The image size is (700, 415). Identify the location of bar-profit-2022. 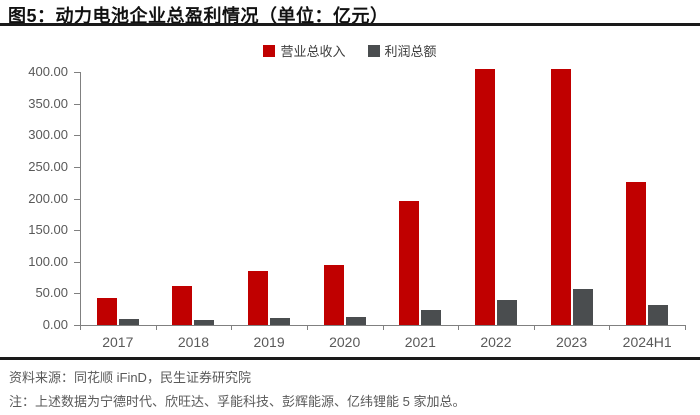
(506, 312).